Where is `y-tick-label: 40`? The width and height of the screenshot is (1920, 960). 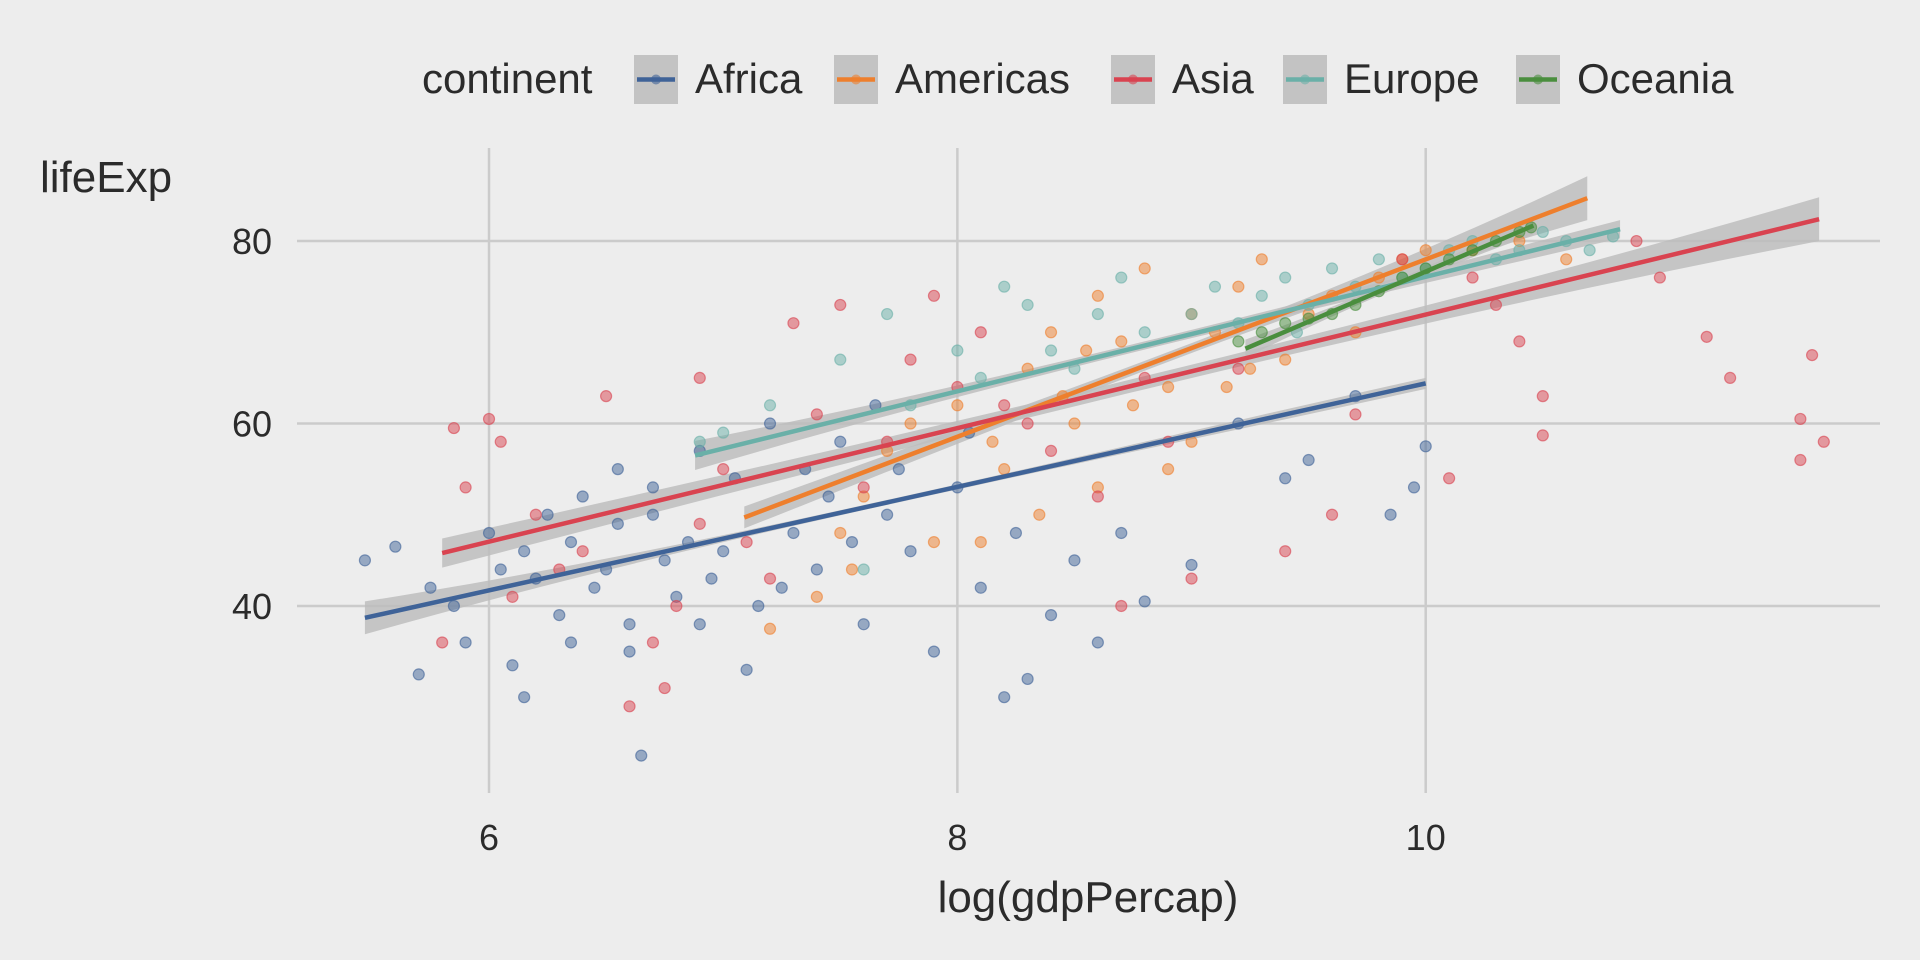 y-tick-label: 40 is located at coordinates (252, 606).